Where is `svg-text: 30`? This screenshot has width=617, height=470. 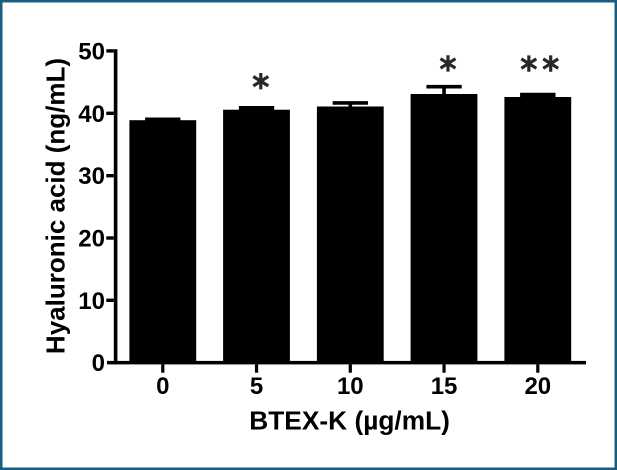 svg-text: 30 is located at coordinates (91, 176).